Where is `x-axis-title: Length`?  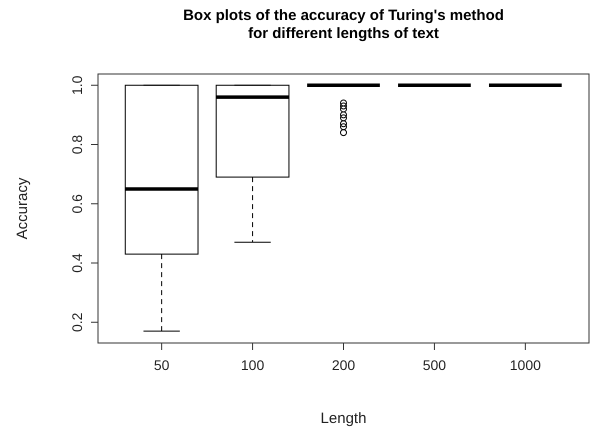
x-axis-title: Length is located at coordinates (343, 418).